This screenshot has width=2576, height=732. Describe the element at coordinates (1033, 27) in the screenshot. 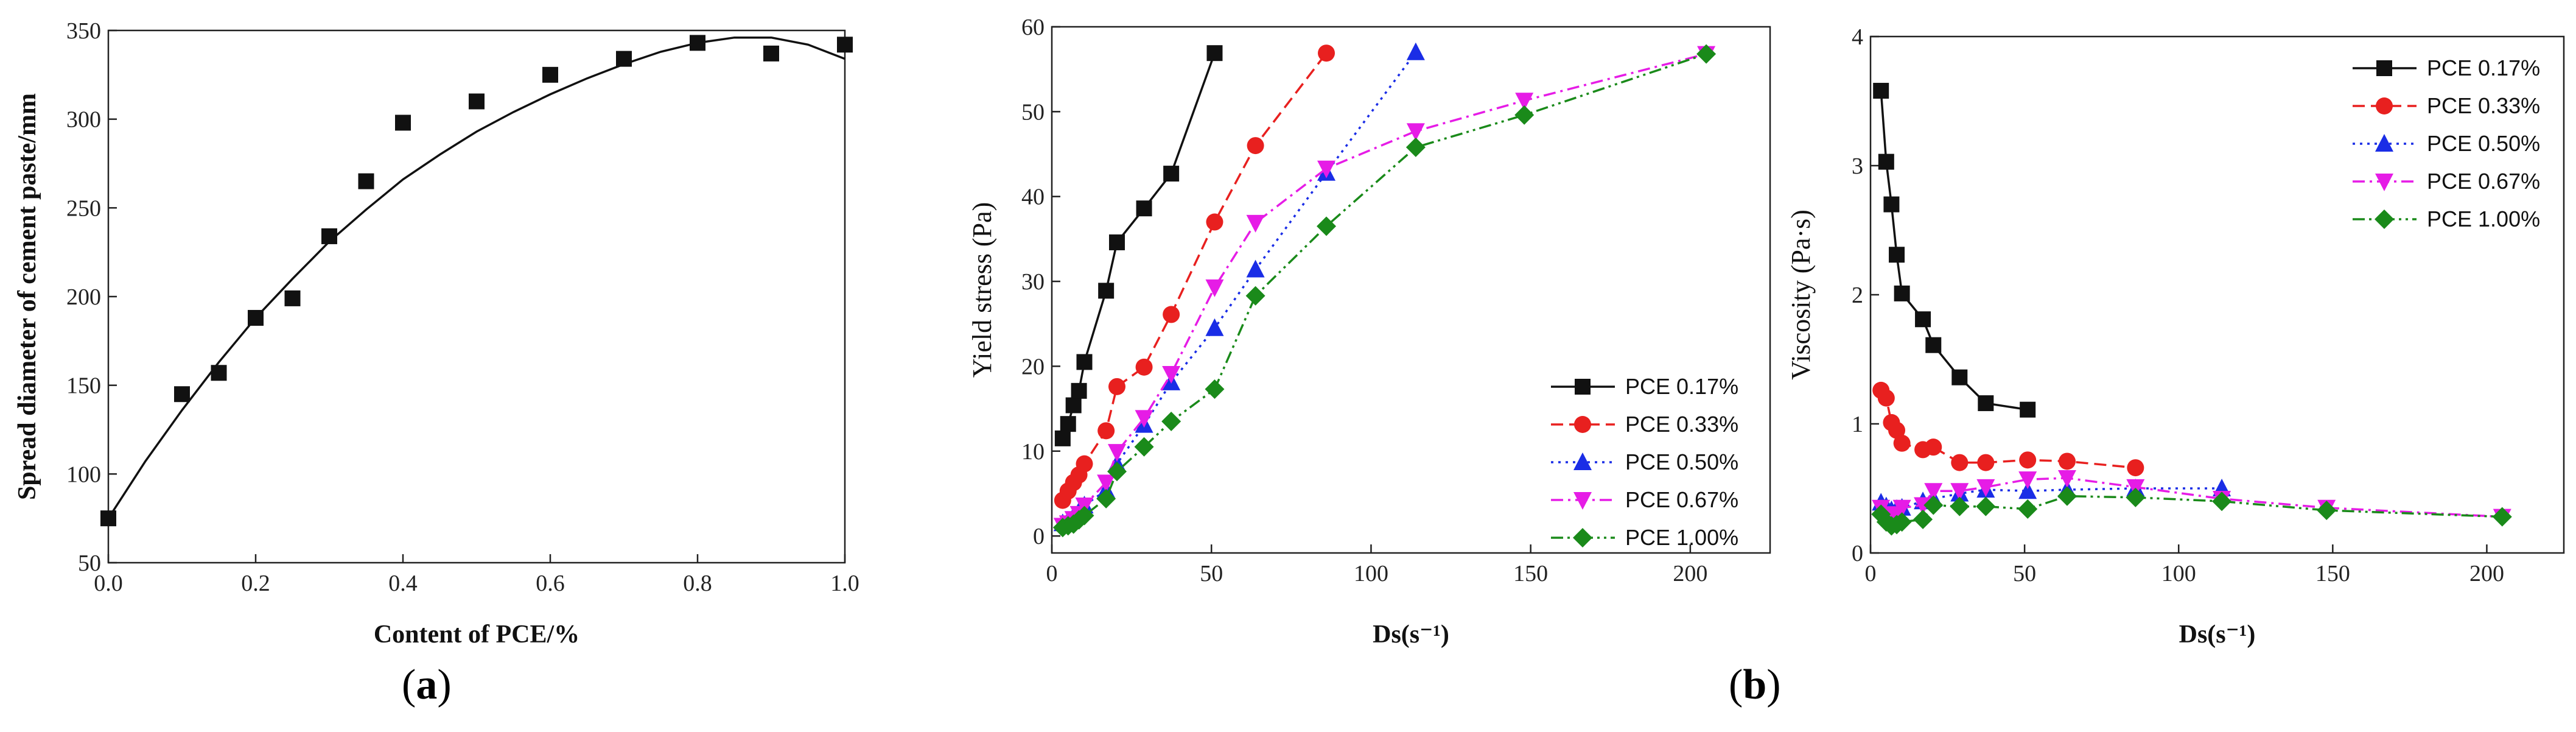

I see `y-tick-label: 60` at that location.